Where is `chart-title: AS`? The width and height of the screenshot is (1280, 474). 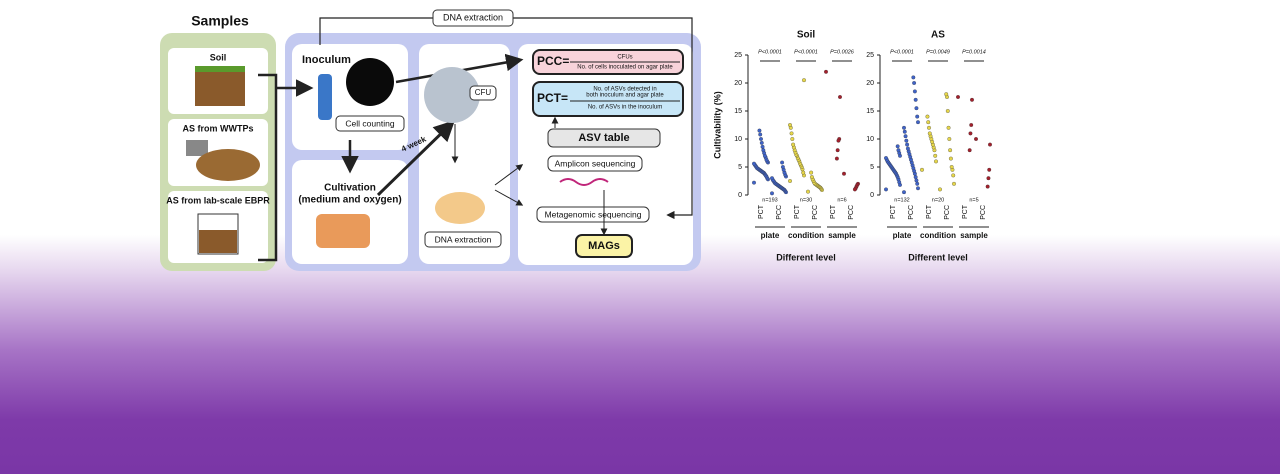 chart-title: AS is located at coordinates (938, 35).